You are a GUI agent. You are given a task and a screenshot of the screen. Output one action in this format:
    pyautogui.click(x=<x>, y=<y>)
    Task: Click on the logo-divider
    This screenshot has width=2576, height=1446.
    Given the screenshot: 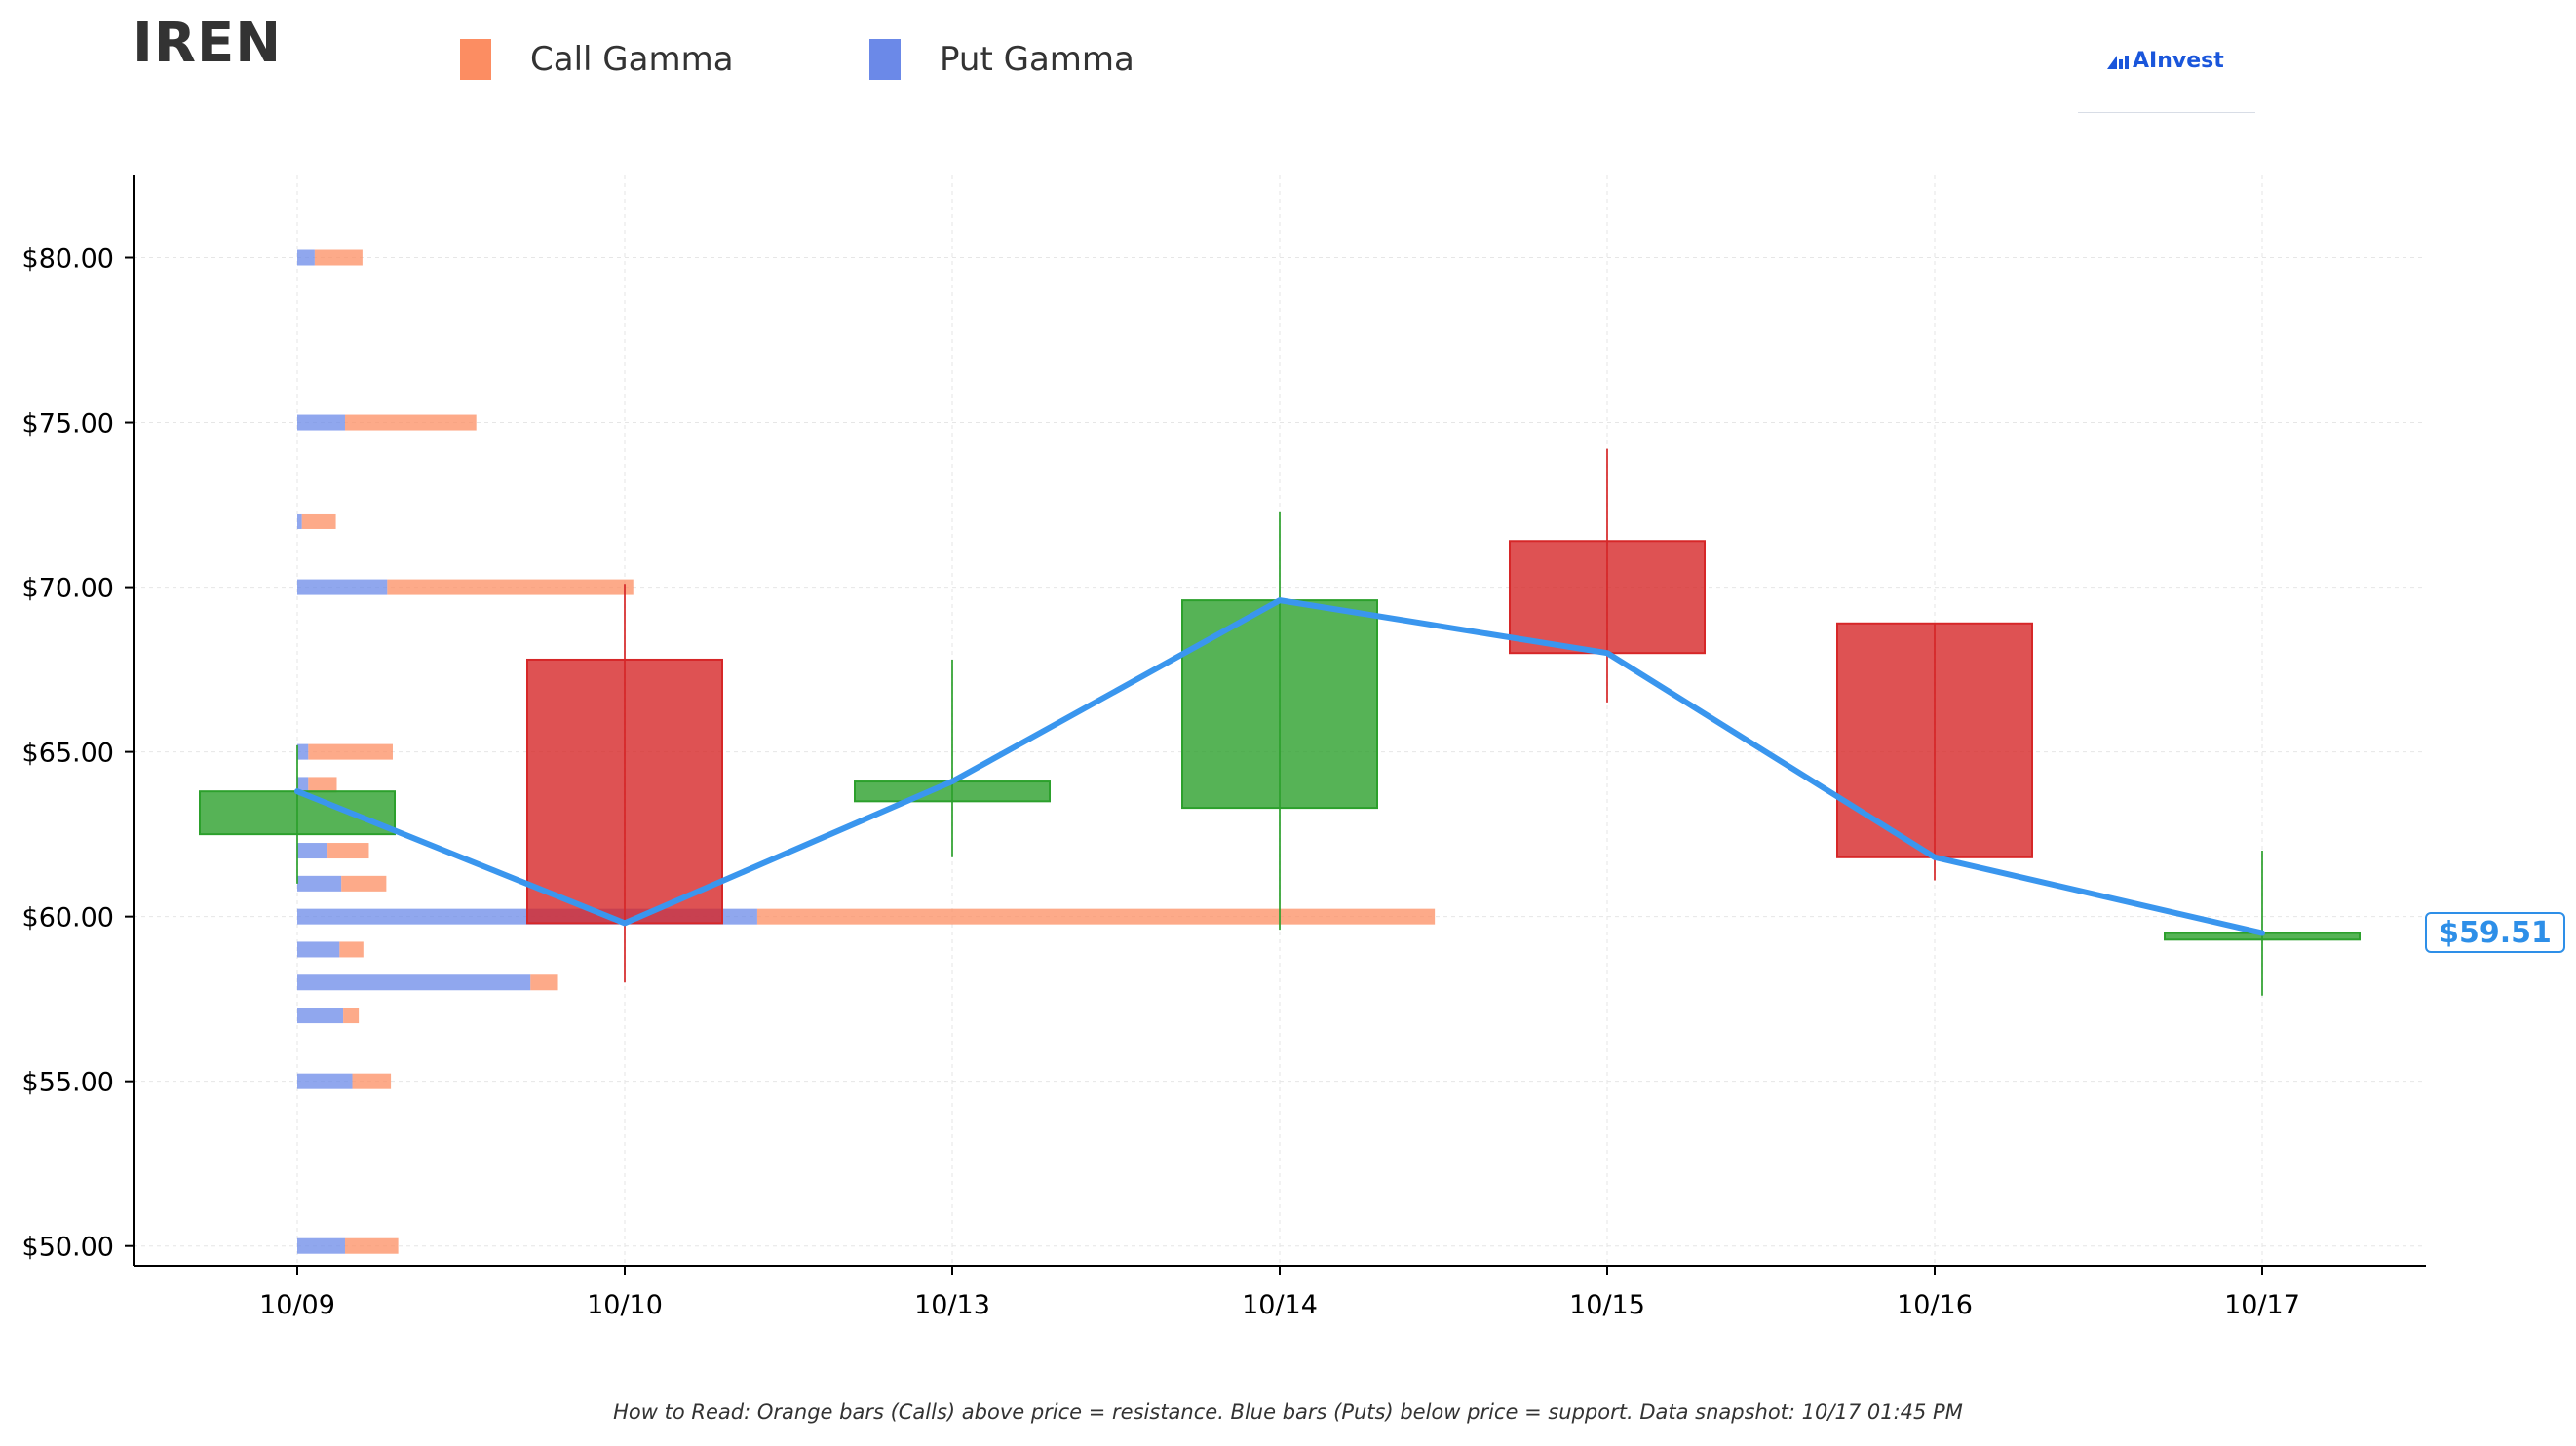 What is the action you would take?
    pyautogui.click(x=2166, y=112)
    